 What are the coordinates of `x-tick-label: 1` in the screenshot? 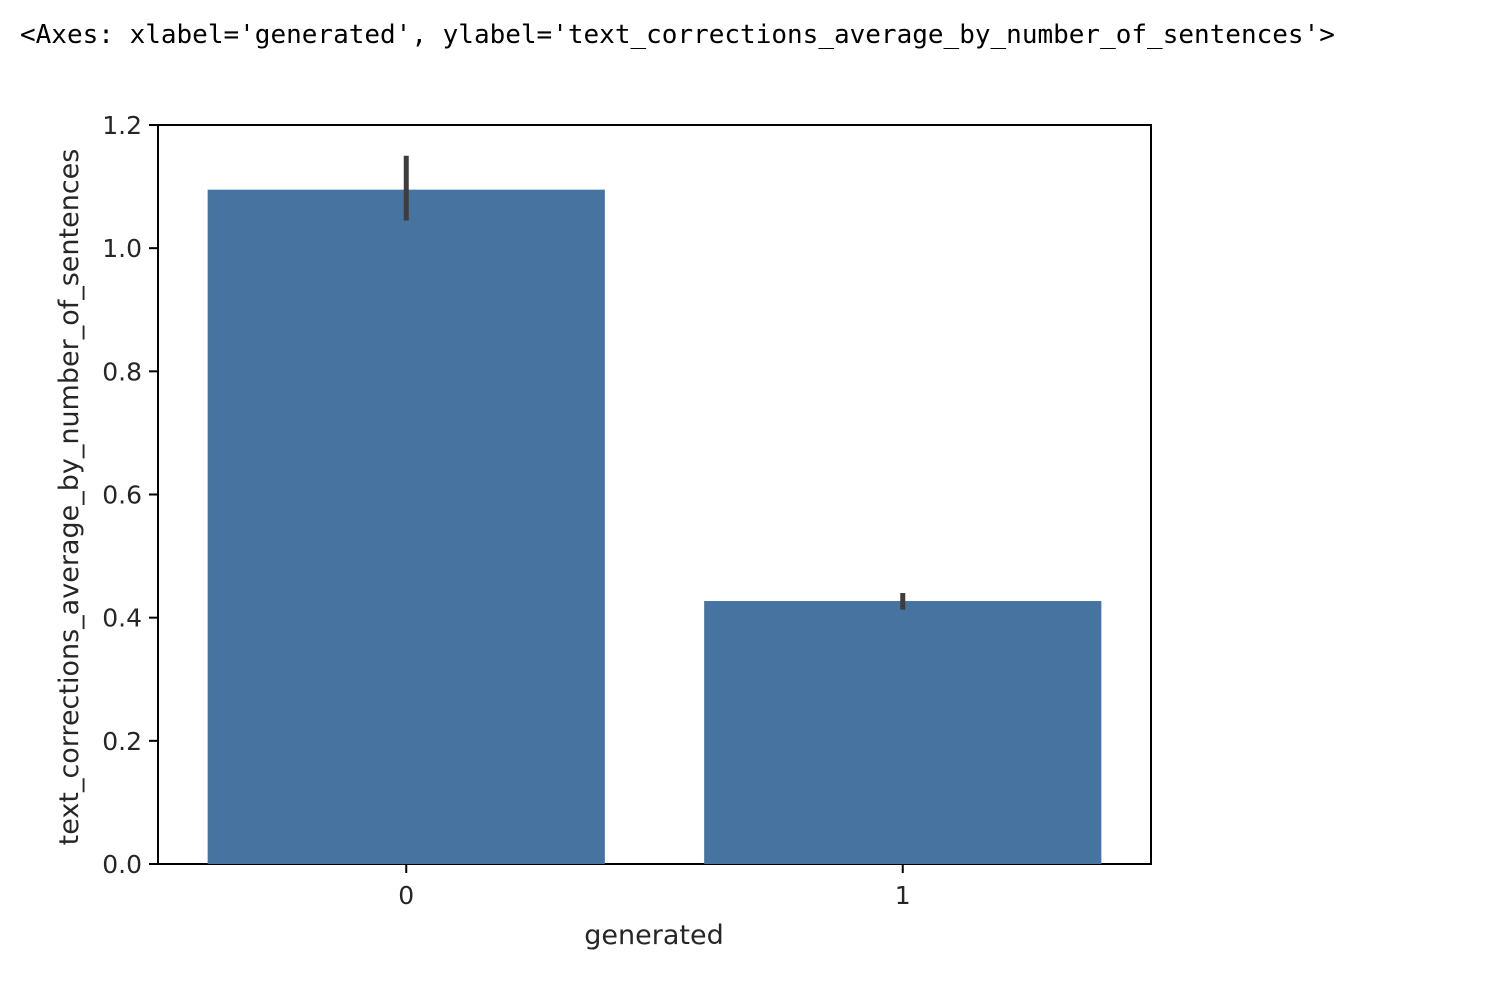 It's located at (903, 895).